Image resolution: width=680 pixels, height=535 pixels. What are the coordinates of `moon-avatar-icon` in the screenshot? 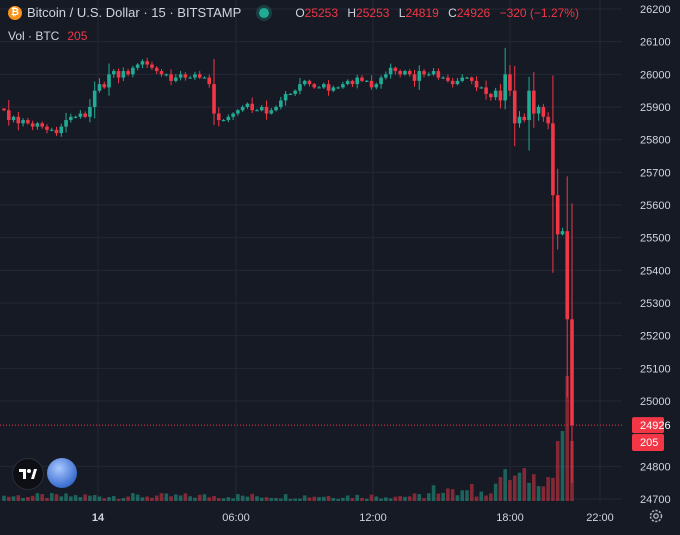 It's located at (62, 473).